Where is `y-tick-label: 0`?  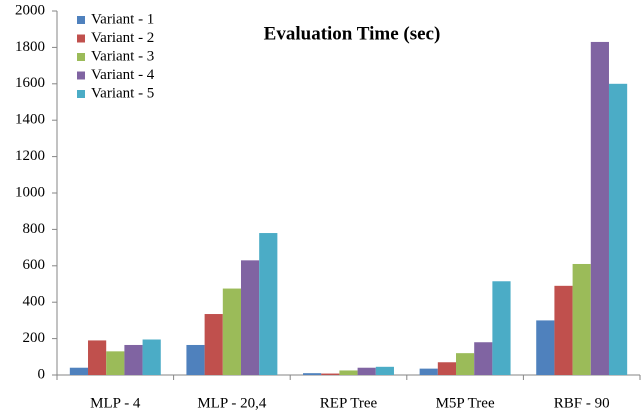
y-tick-label: 0 is located at coordinates (42, 374).